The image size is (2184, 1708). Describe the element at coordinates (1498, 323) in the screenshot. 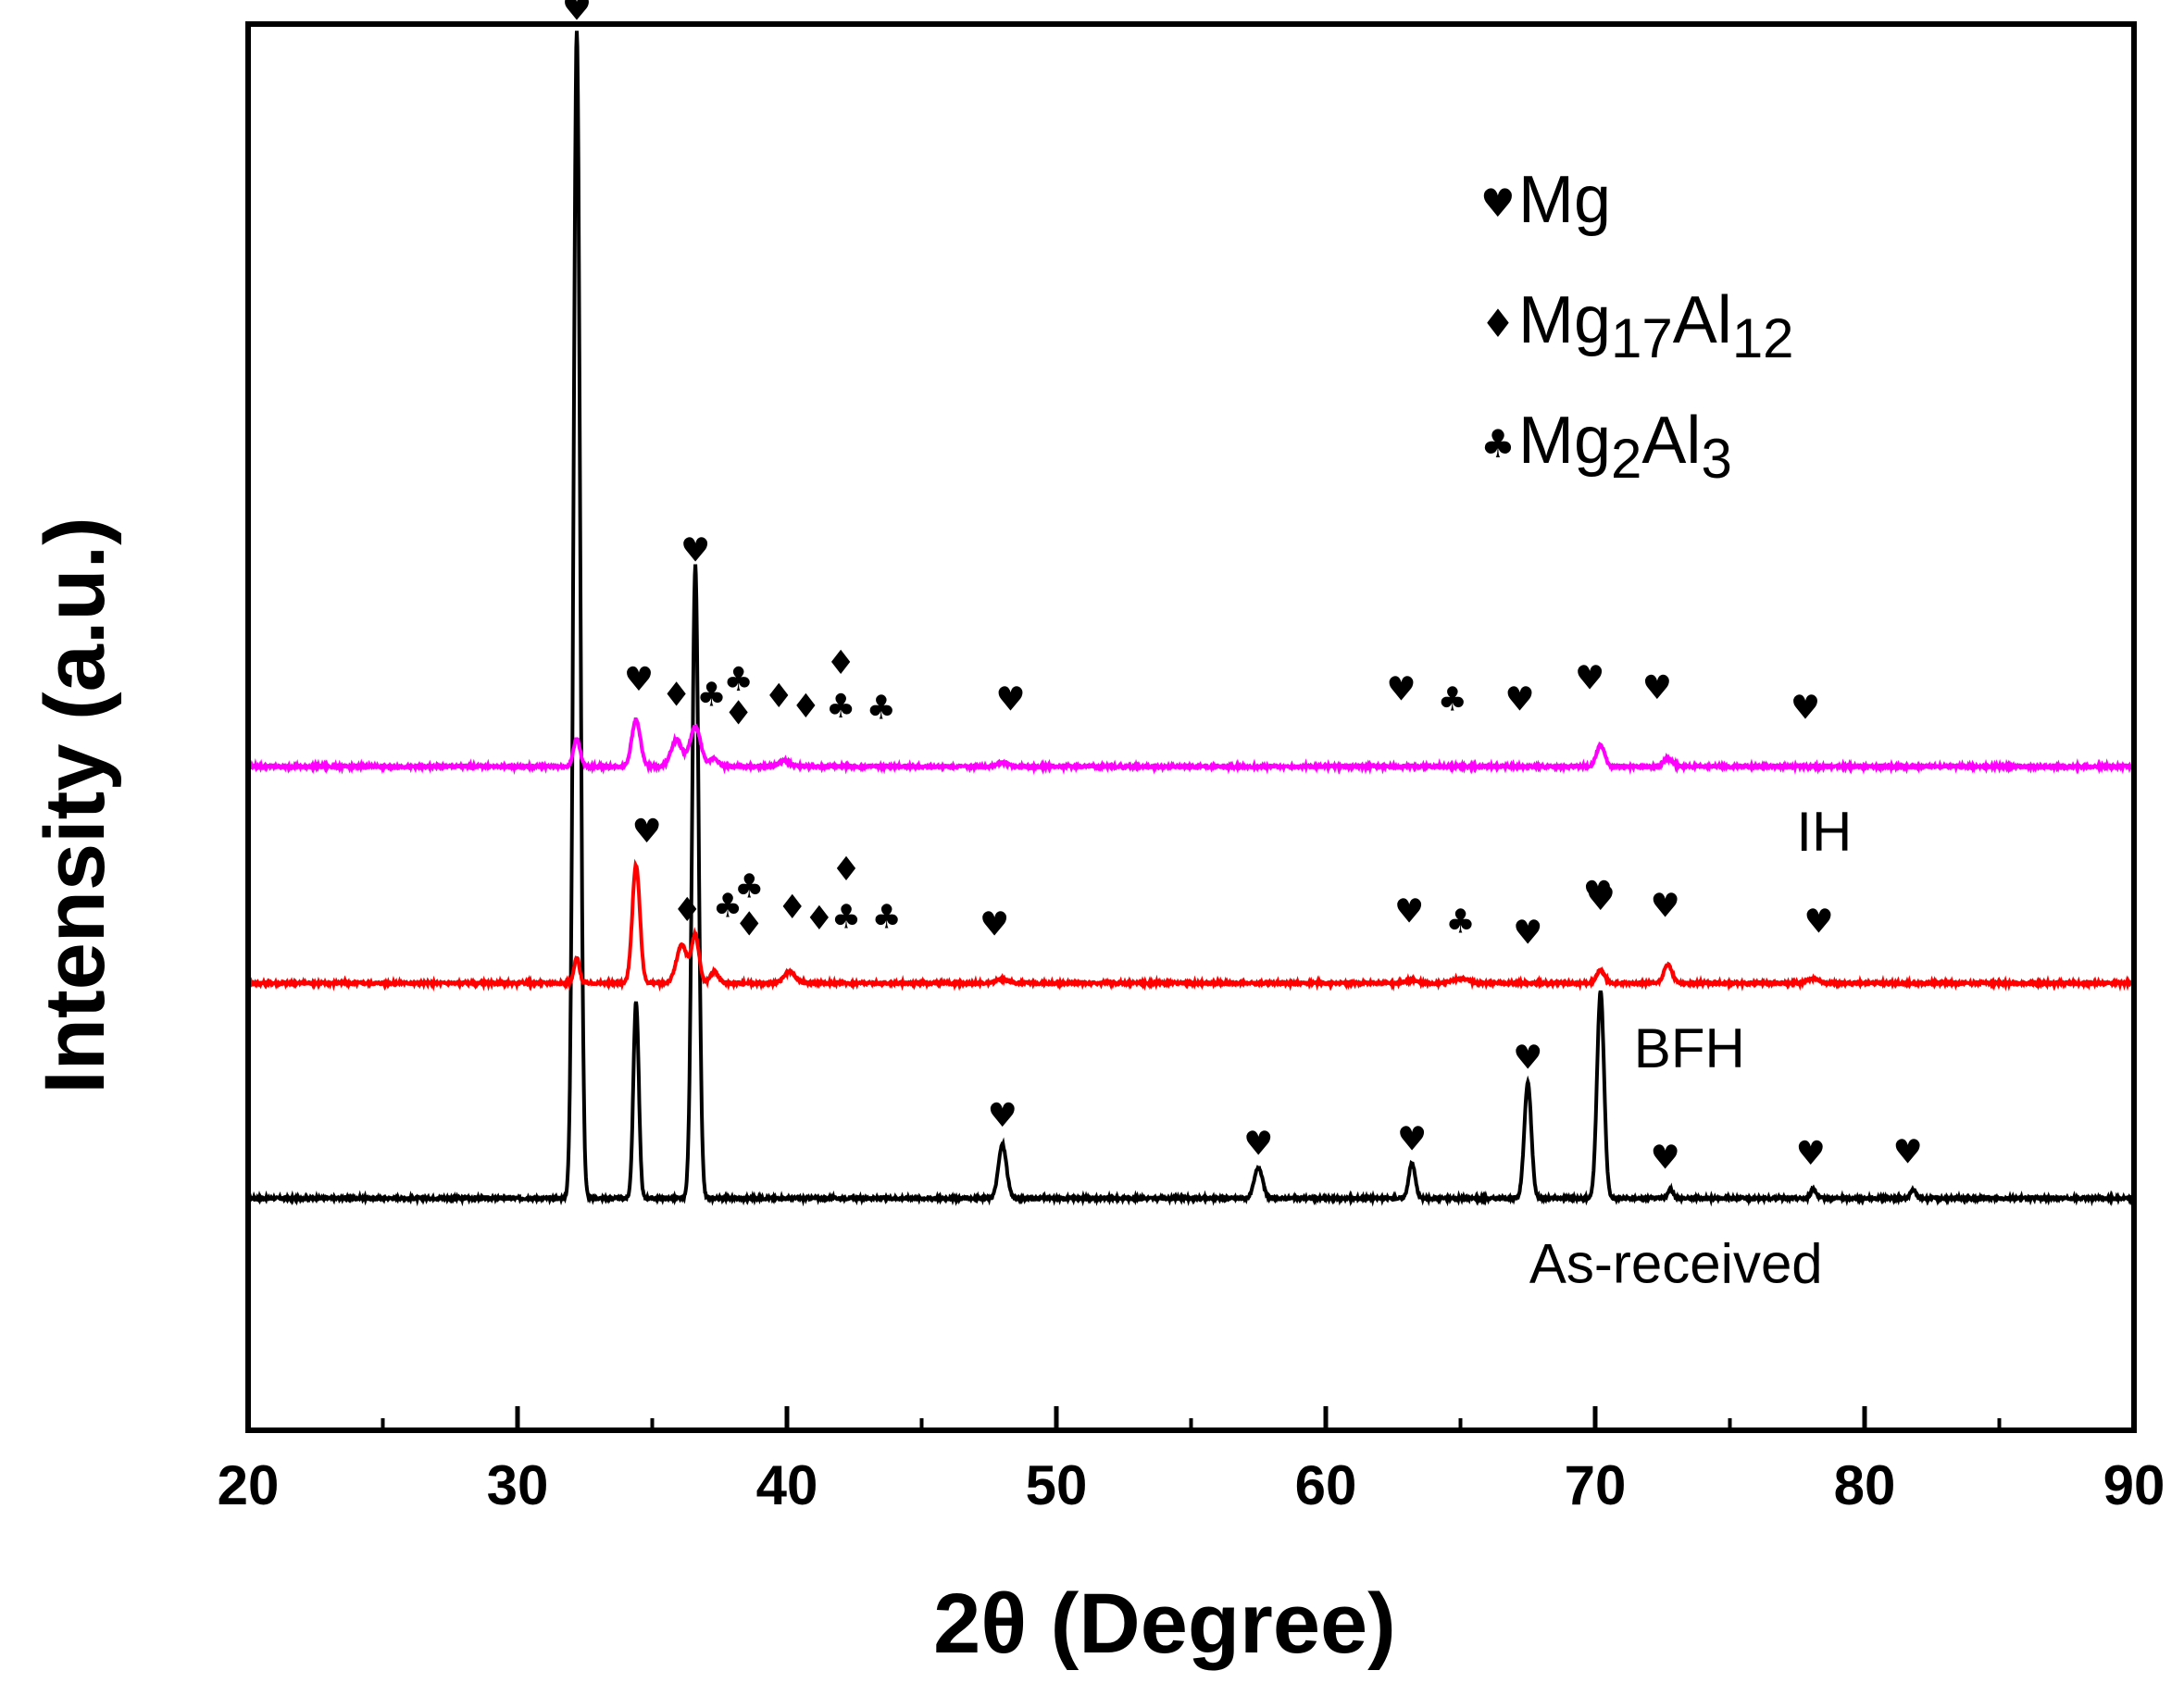

I see `legend-symbol: ♦` at that location.